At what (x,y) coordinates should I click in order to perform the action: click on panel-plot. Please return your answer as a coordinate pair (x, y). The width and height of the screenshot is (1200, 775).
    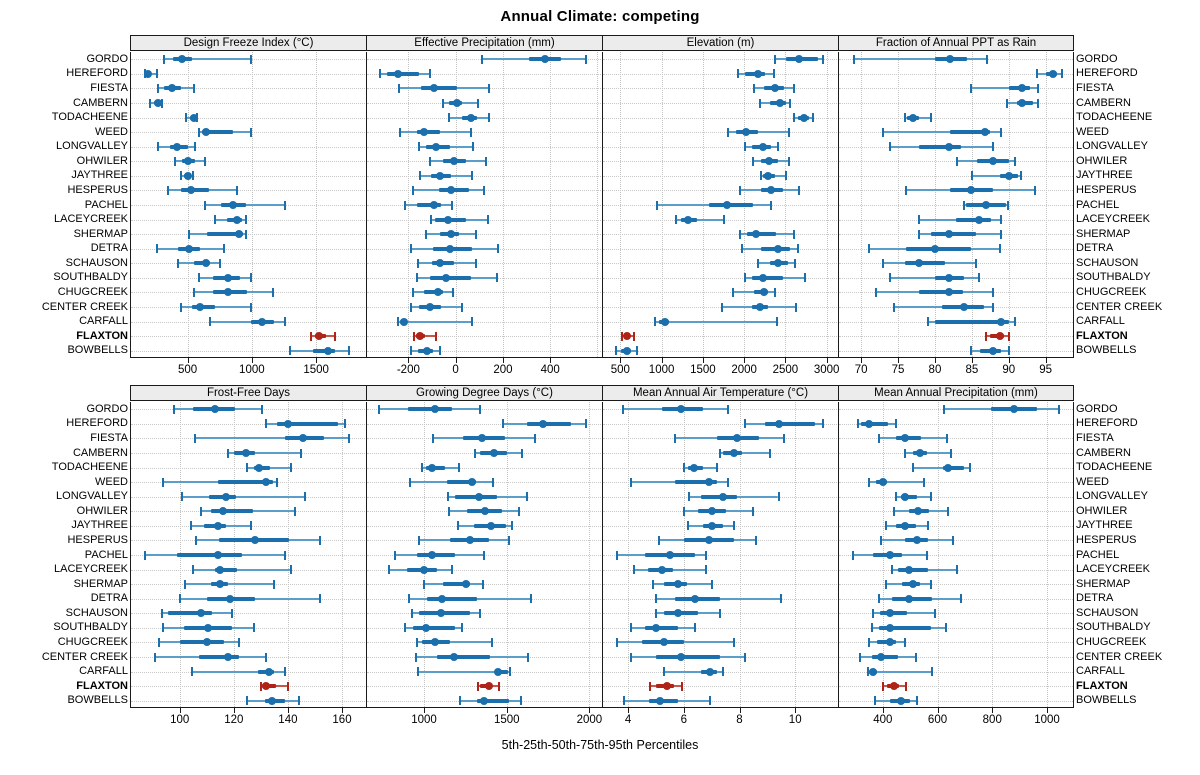
    Looking at the image, I should click on (956, 205).